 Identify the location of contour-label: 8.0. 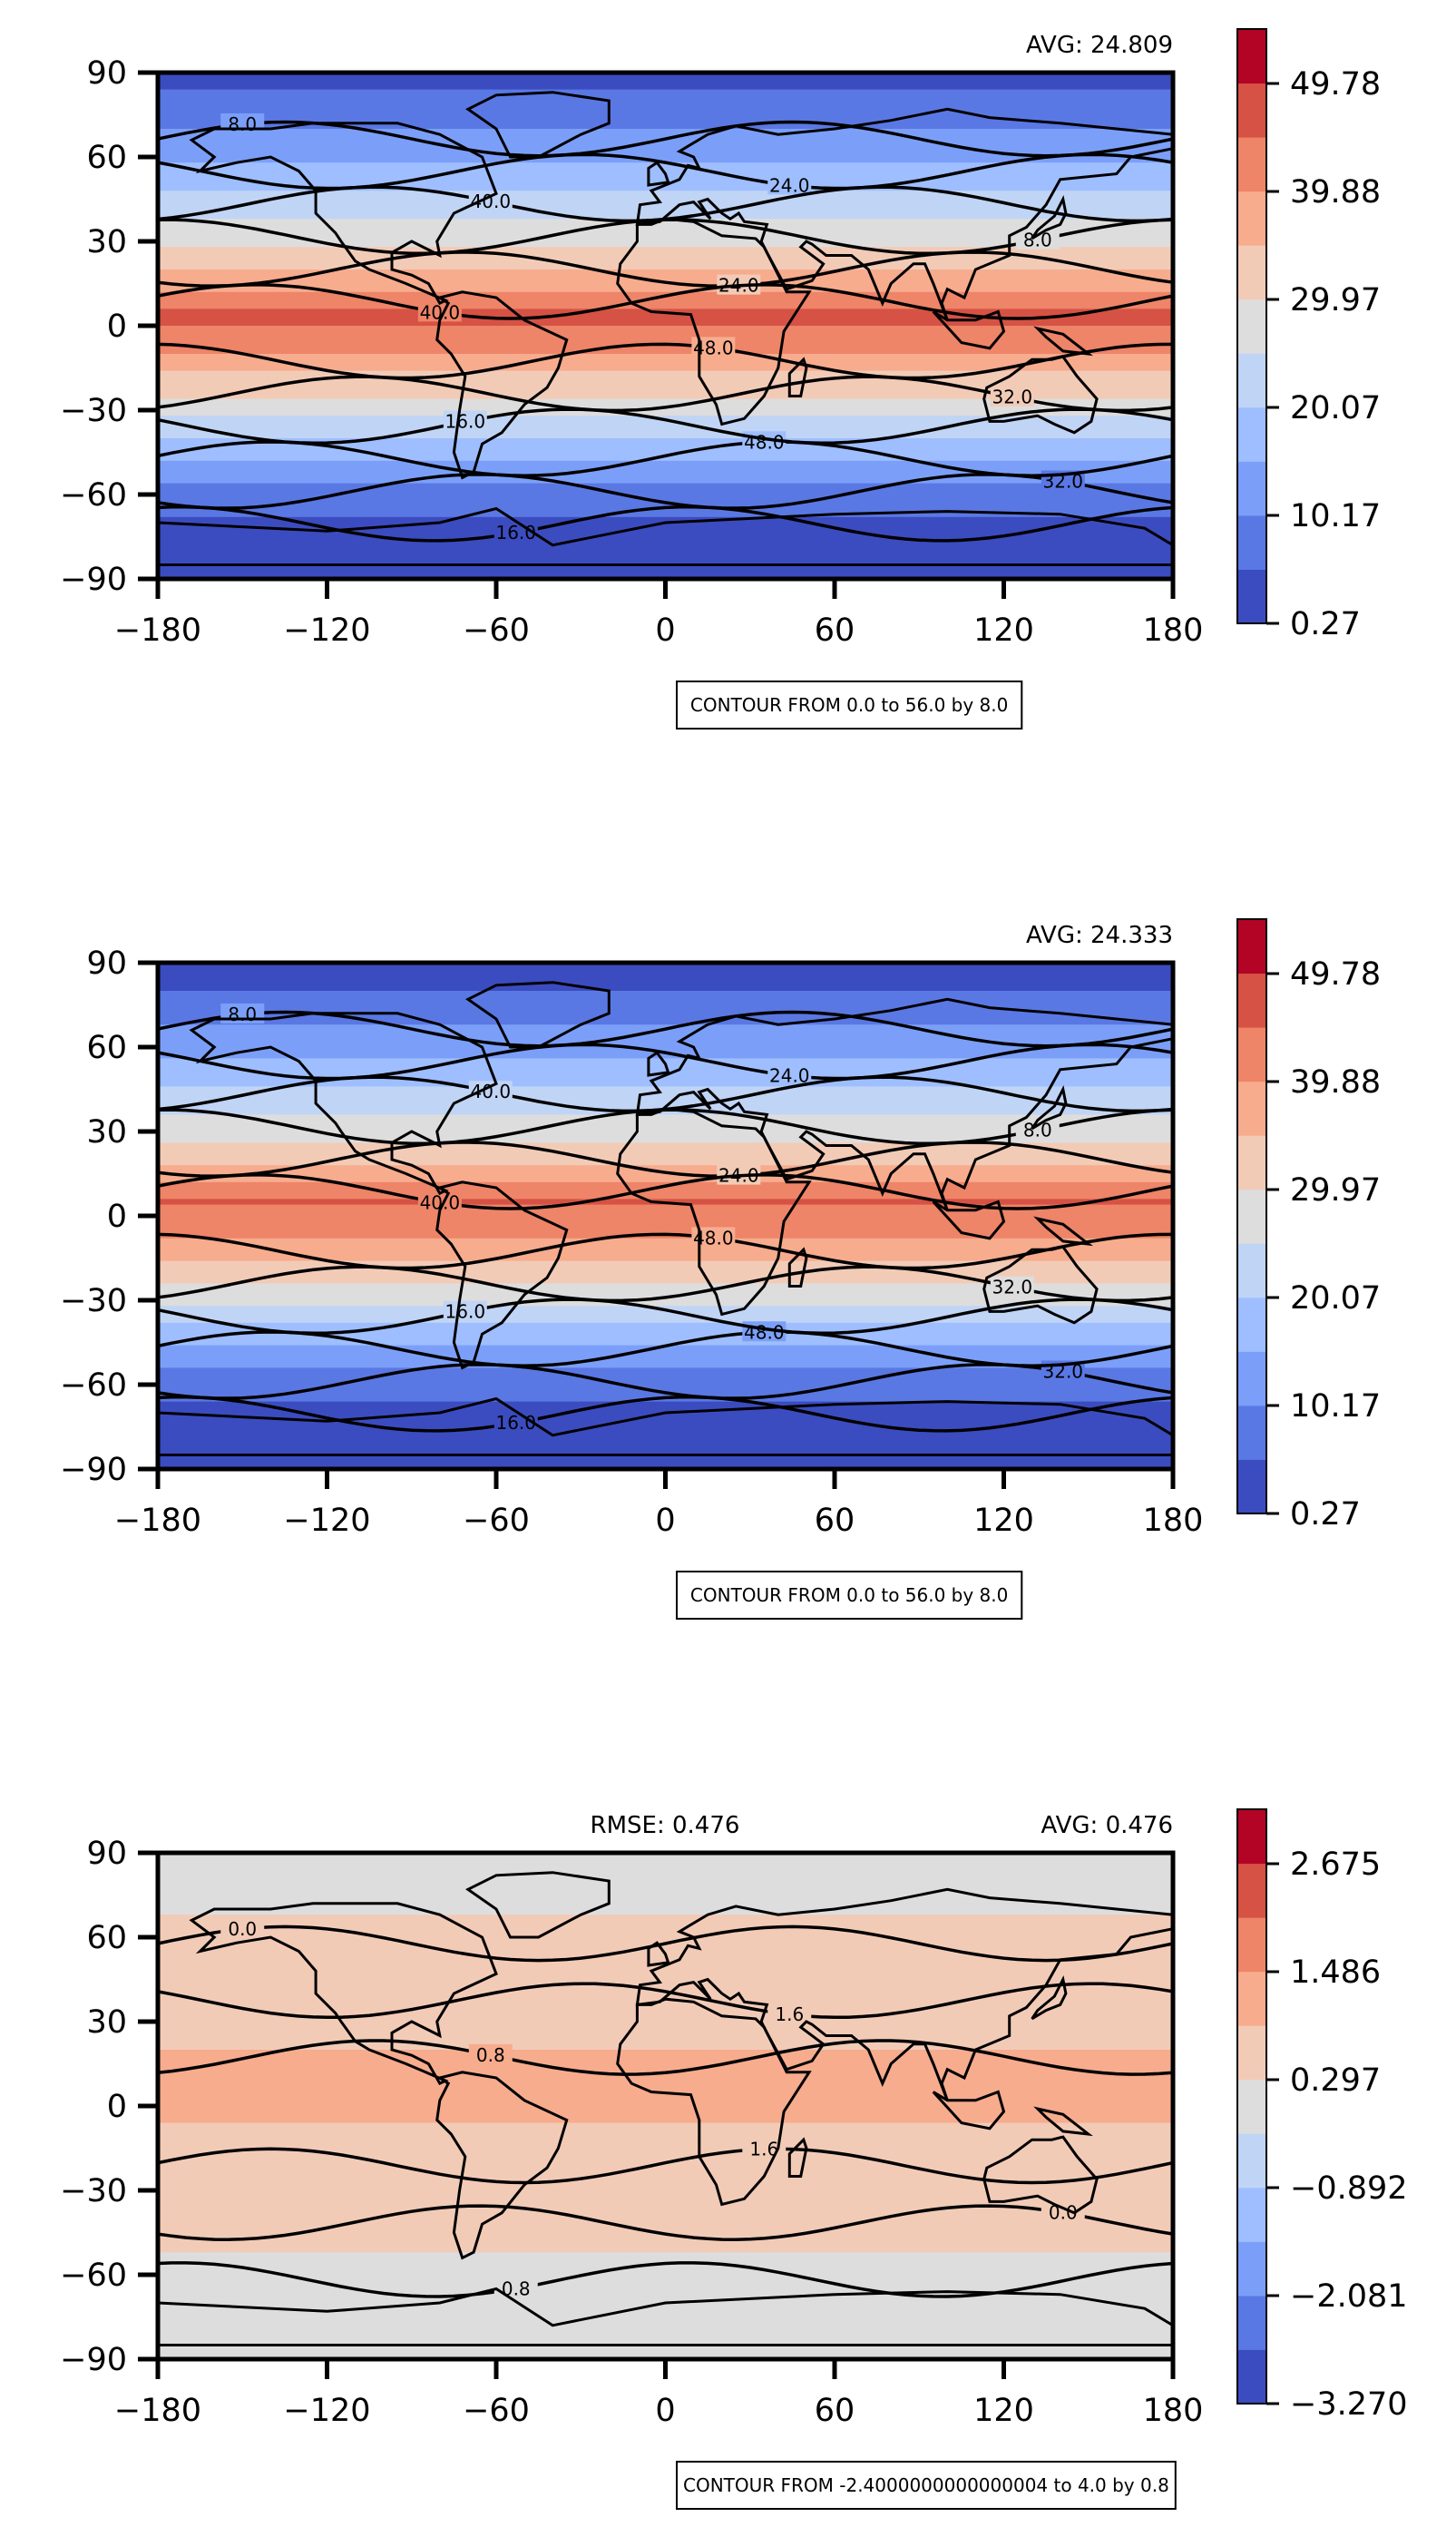
(242, 124).